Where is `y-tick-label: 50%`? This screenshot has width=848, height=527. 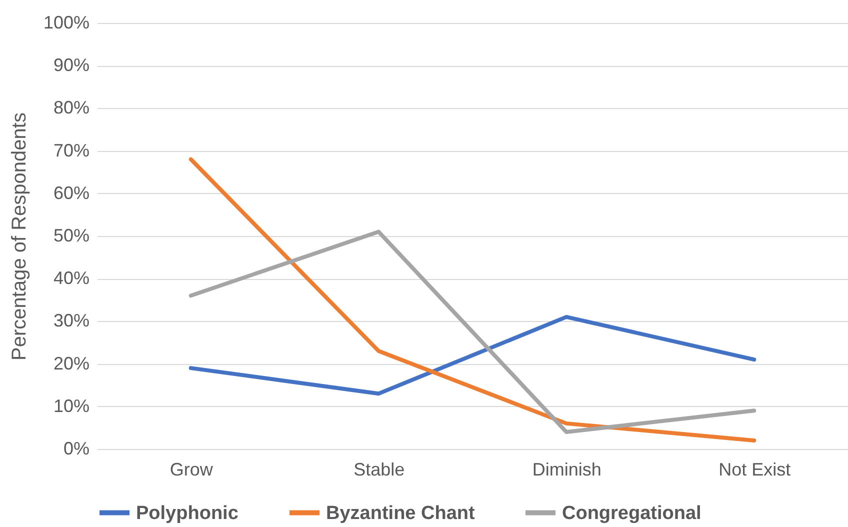
y-tick-label: 50% is located at coordinates (71, 236).